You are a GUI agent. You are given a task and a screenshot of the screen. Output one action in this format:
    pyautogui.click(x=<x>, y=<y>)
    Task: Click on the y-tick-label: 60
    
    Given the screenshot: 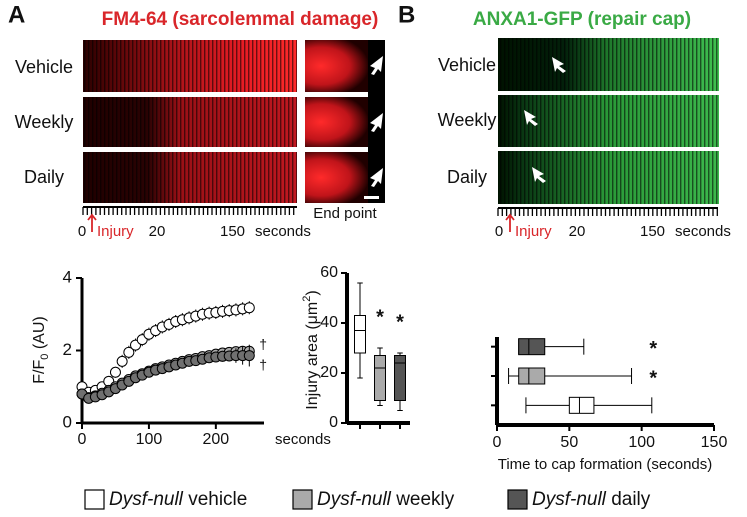 What is the action you would take?
    pyautogui.click(x=329, y=272)
    